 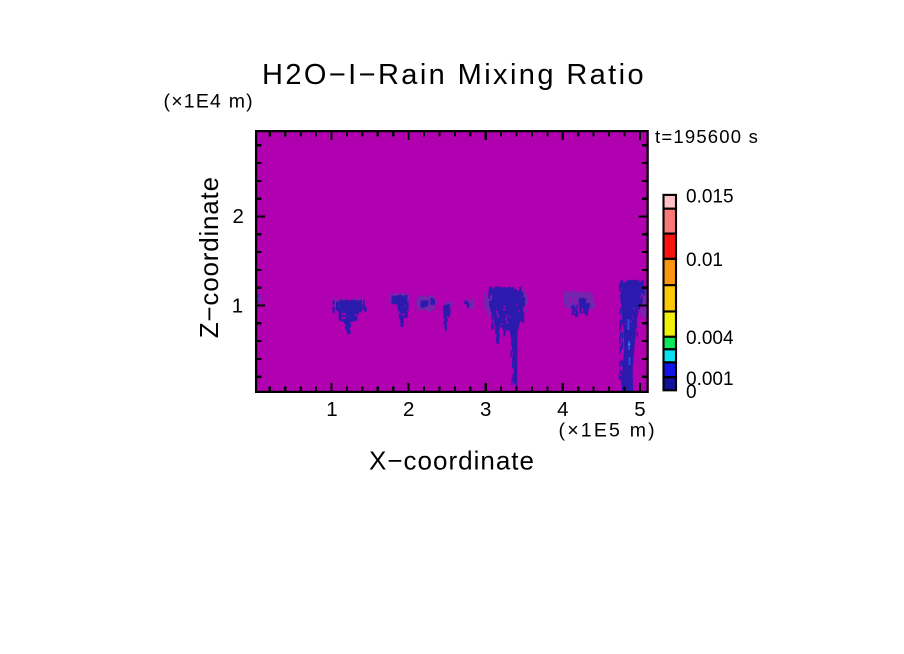 I want to click on svg-text: 5, so click(x=639, y=409).